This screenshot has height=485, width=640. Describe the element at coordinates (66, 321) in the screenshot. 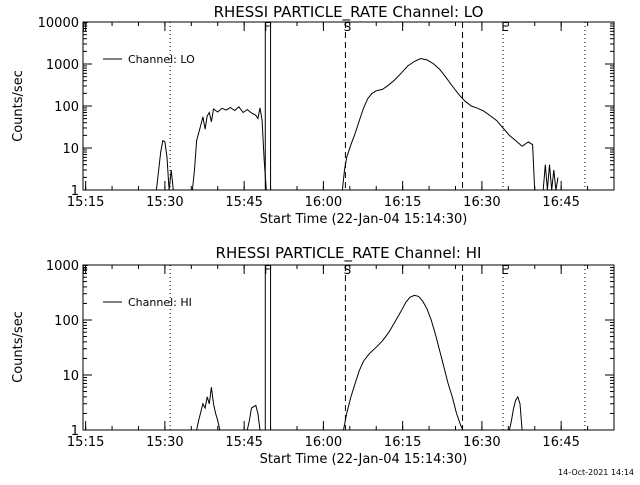

I see `hi-y-tick-label: 100` at that location.